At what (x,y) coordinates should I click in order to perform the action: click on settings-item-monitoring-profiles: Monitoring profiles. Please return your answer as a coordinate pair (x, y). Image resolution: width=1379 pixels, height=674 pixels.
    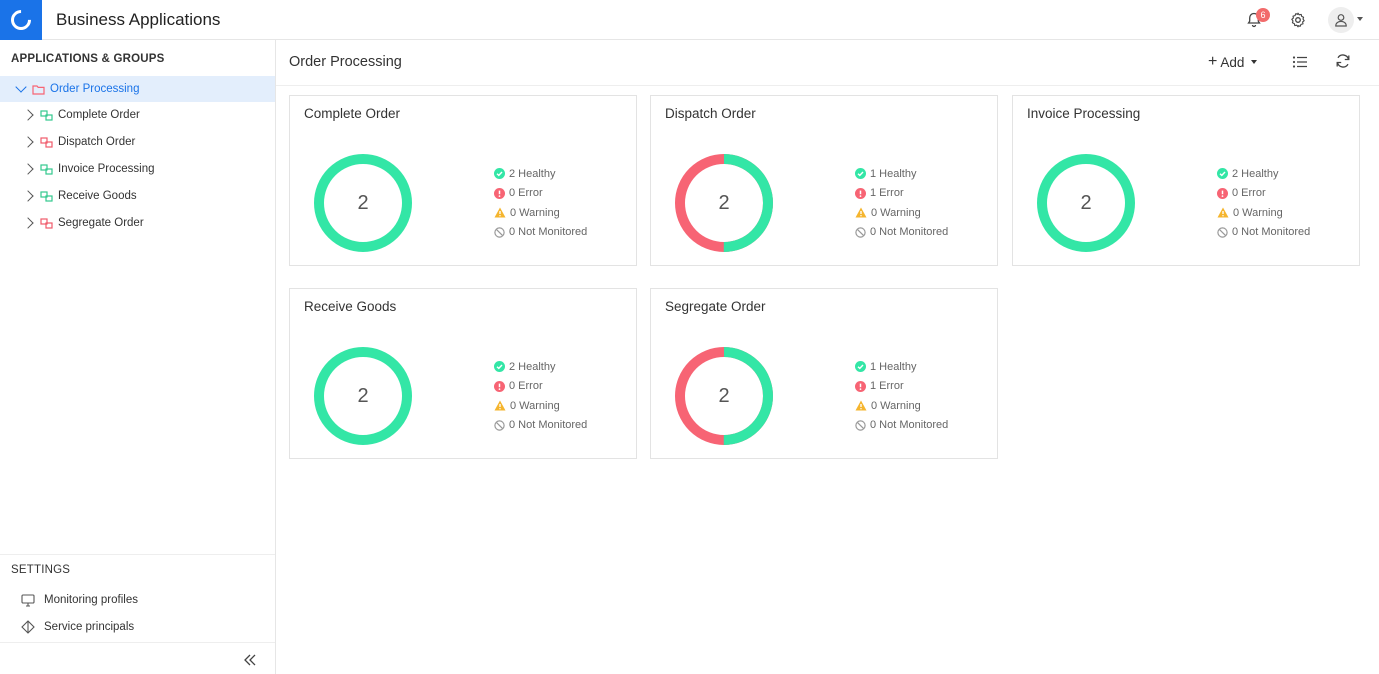
    Looking at the image, I should click on (79, 600).